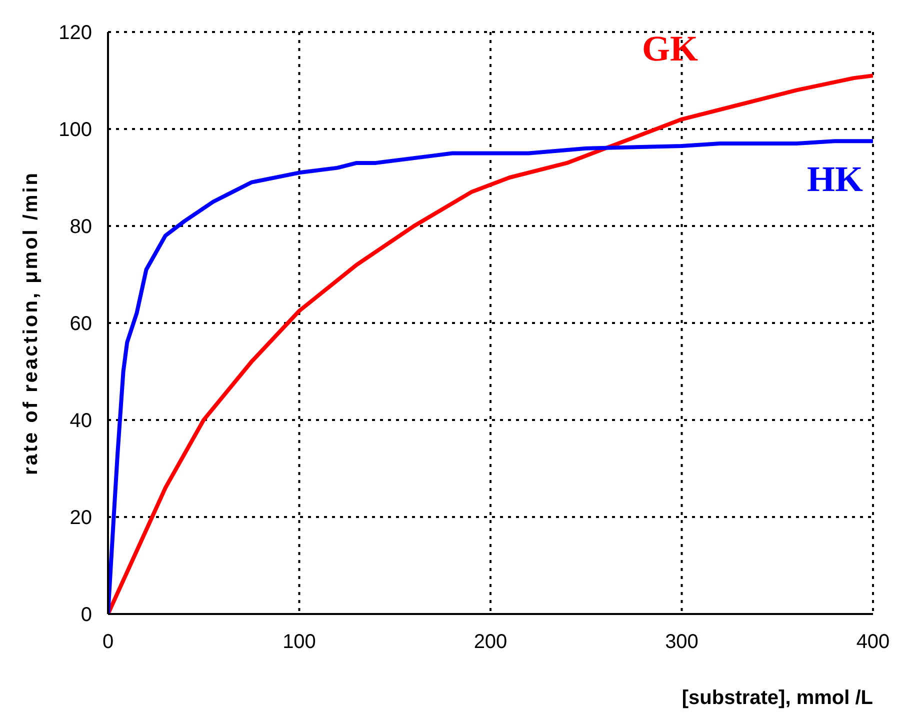  Describe the element at coordinates (299, 642) in the screenshot. I see `x-tick-label: 100` at that location.